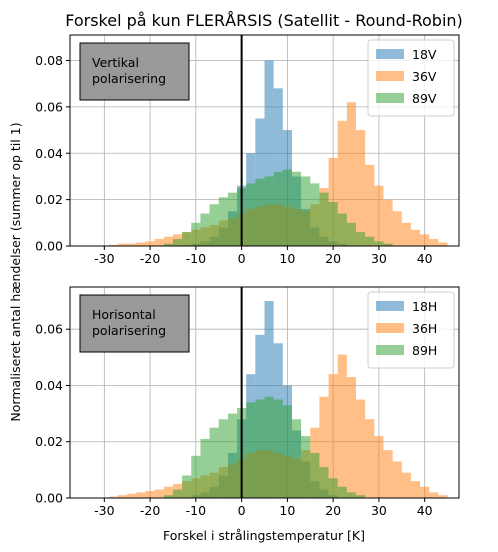 This screenshot has width=498, height=552. I want to click on annotation-text: Vertikal, so click(115, 62).